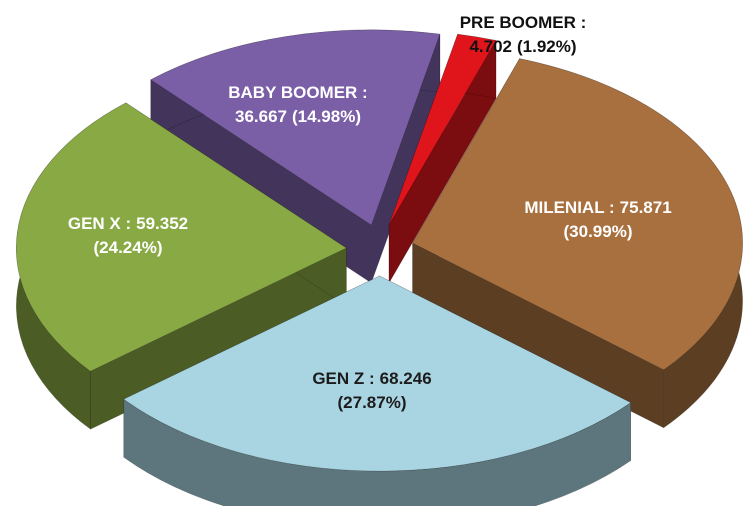 The width and height of the screenshot is (756, 506). I want to click on label-line: (30.99%), so click(598, 231).